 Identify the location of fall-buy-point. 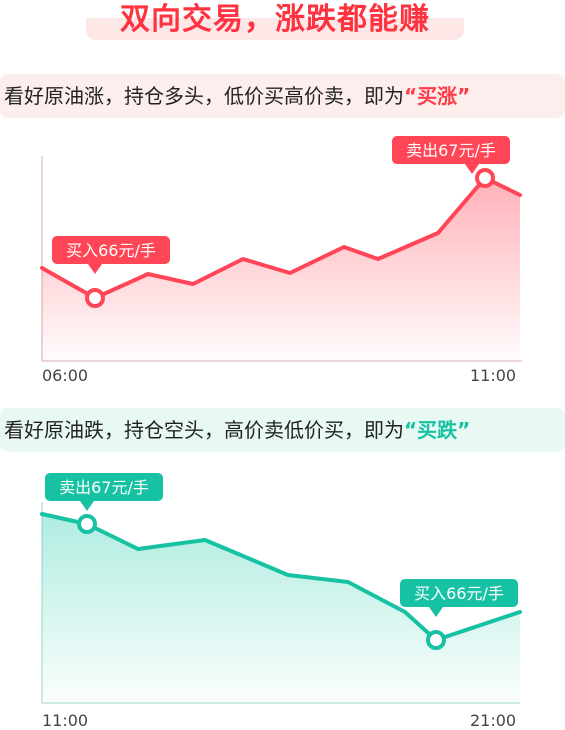
(436, 640).